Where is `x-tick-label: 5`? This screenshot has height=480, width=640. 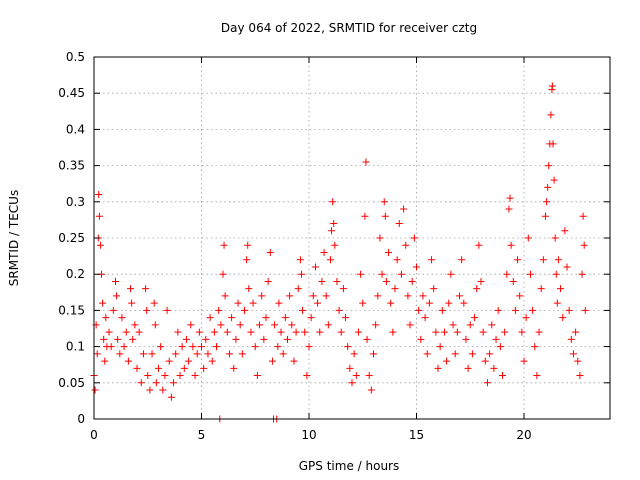 x-tick-label: 5 is located at coordinates (202, 435).